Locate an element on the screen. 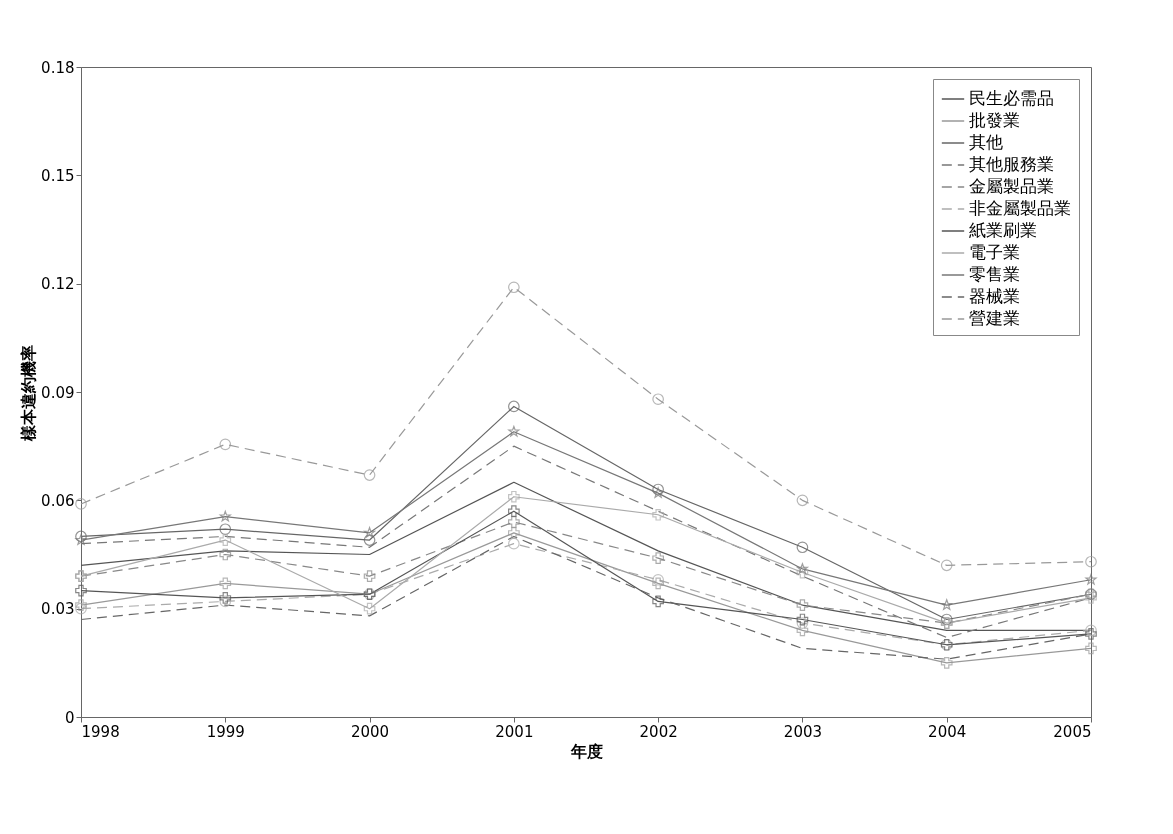  x-axis-title: 年度 is located at coordinates (586, 751).